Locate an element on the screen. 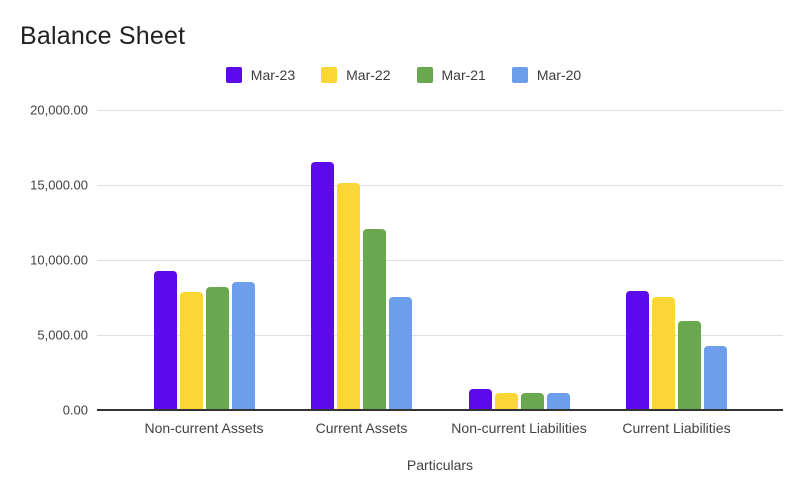  legend-label: Mar-20 is located at coordinates (559, 75).